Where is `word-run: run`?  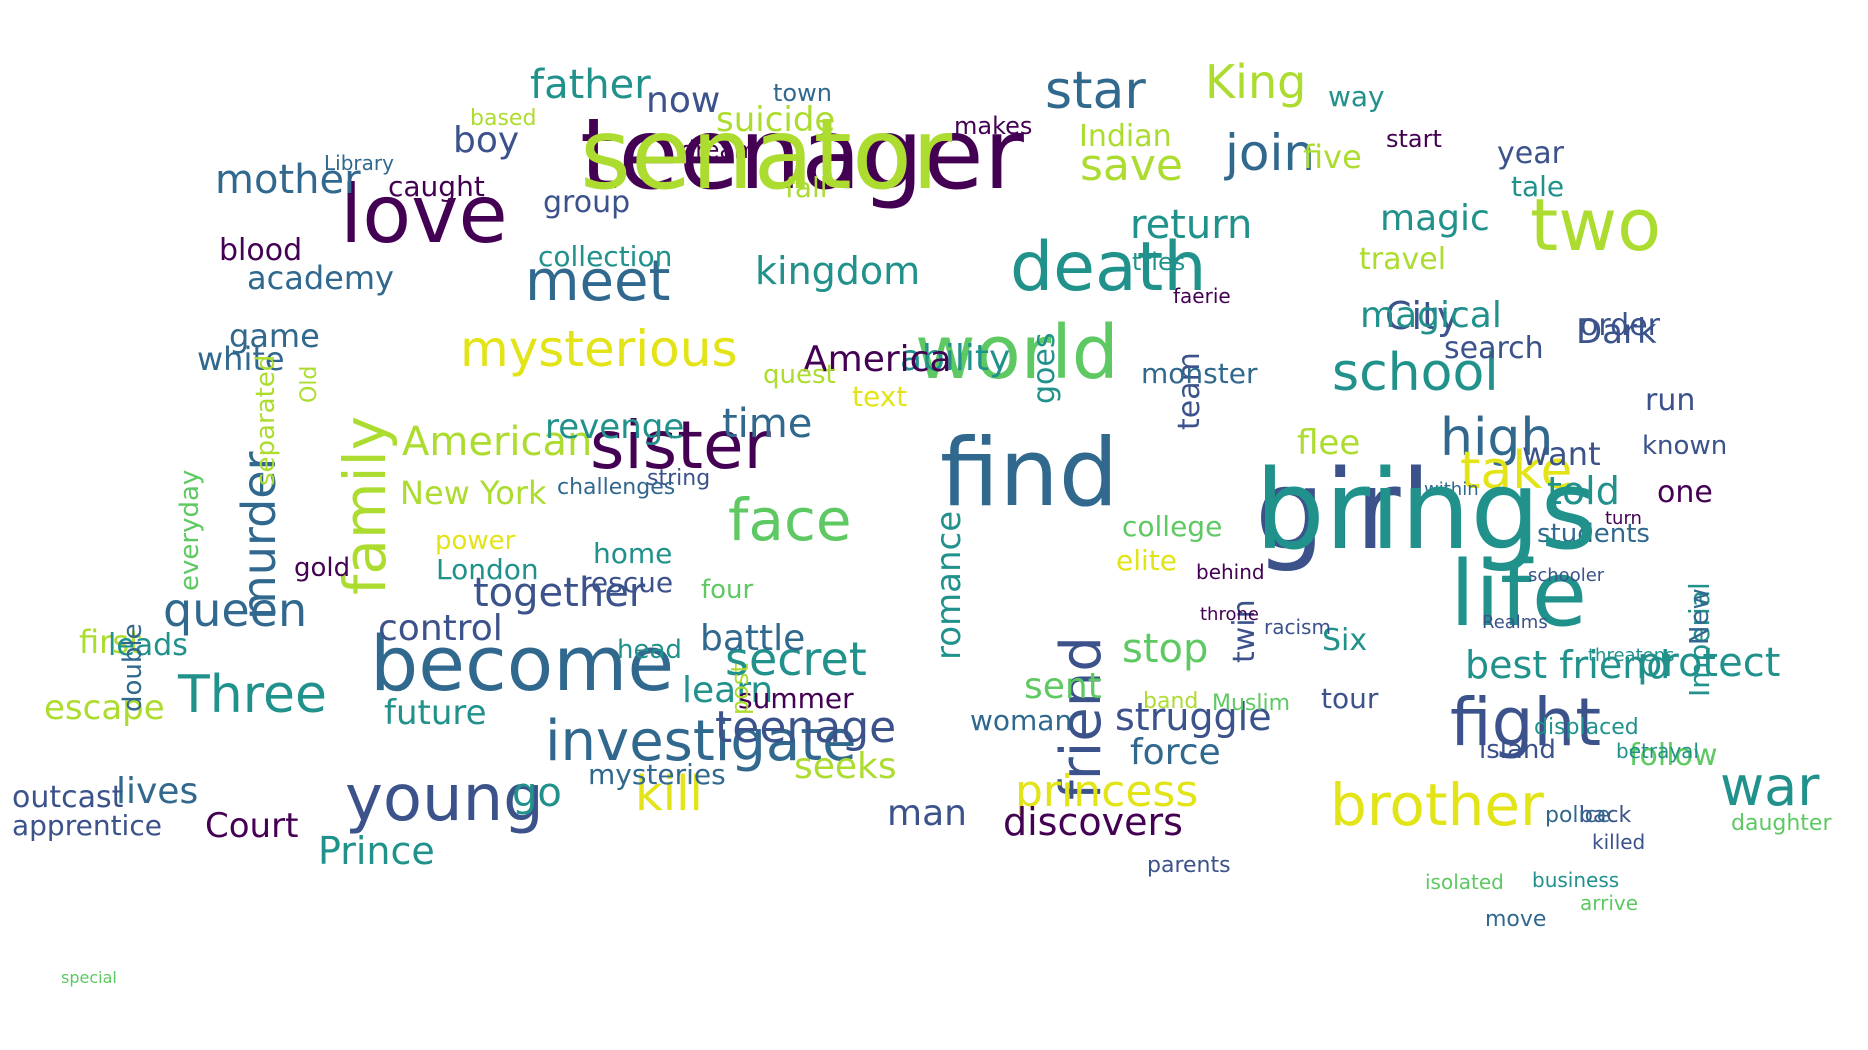
word-run: run is located at coordinates (1670, 400).